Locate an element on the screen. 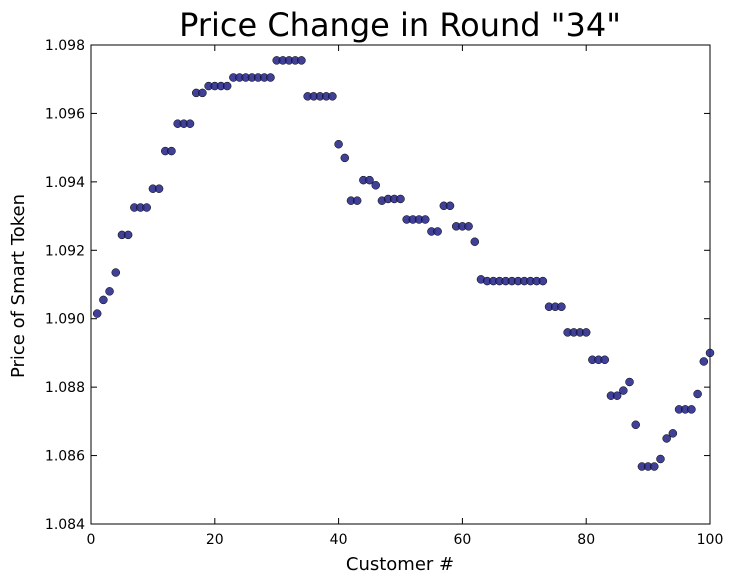 This screenshot has width=736, height=584. x-tick-label: 100 is located at coordinates (710, 540).